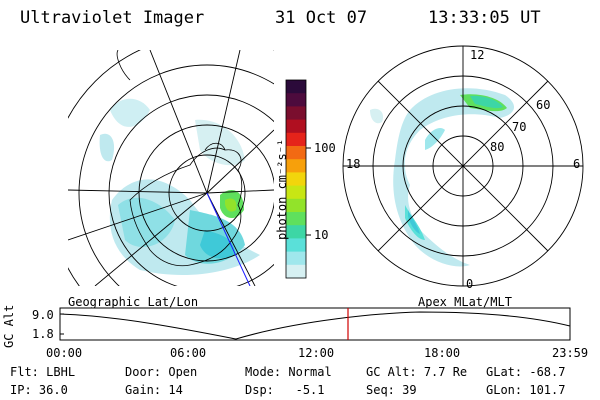 Image resolution: width=600 pixels, height=400 pixels. I want to click on mlt-label-18: 18, so click(353, 164).